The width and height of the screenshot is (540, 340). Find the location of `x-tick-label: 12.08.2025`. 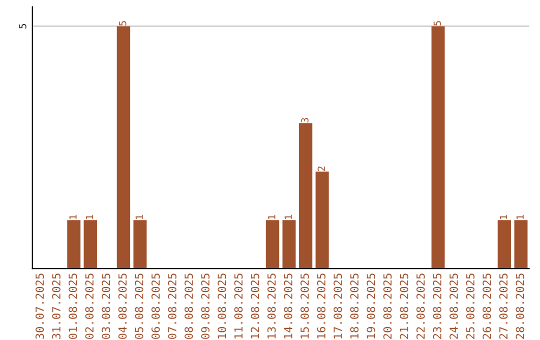

x-tick-label: 12.08.2025 is located at coordinates (255, 306).